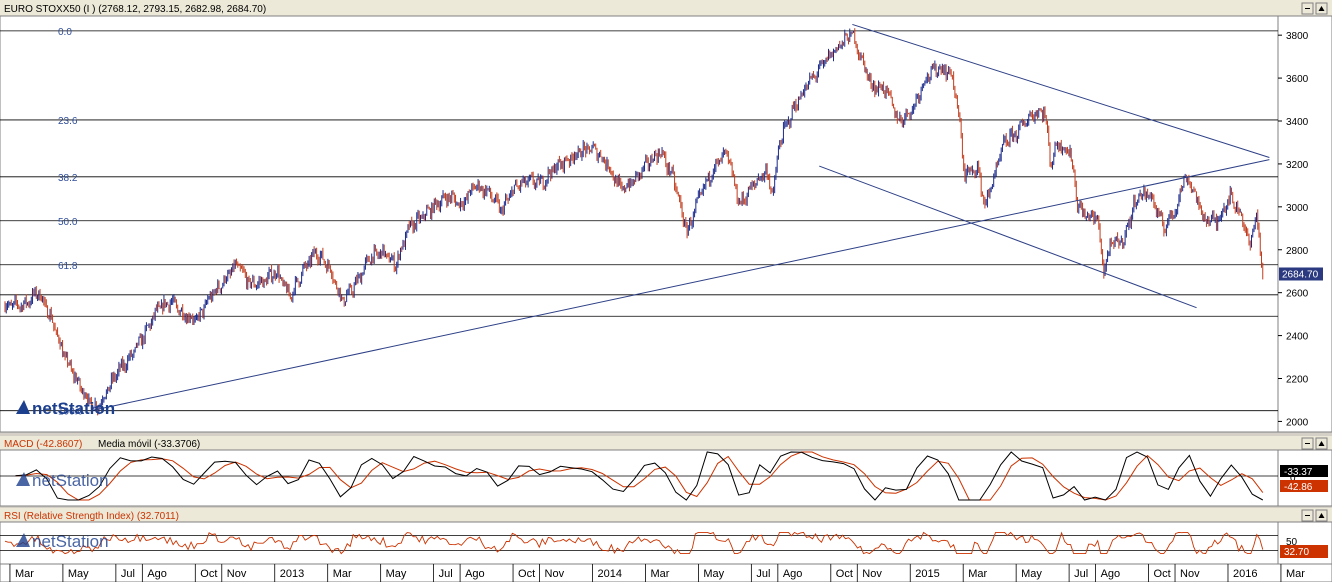 The height and width of the screenshot is (587, 1332). What do you see at coordinates (24, 574) in the screenshot?
I see `xtick-label-0: Mar` at bounding box center [24, 574].